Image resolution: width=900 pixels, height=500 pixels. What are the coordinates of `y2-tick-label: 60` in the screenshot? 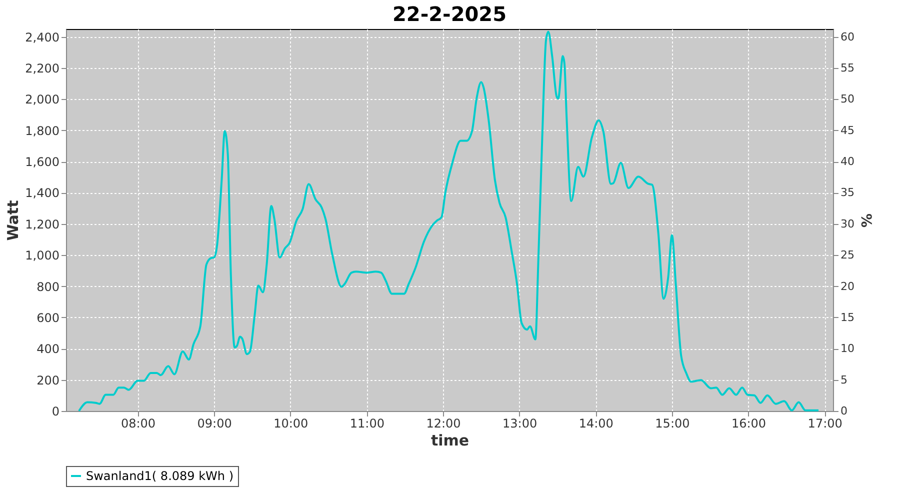 It's located at (847, 37).